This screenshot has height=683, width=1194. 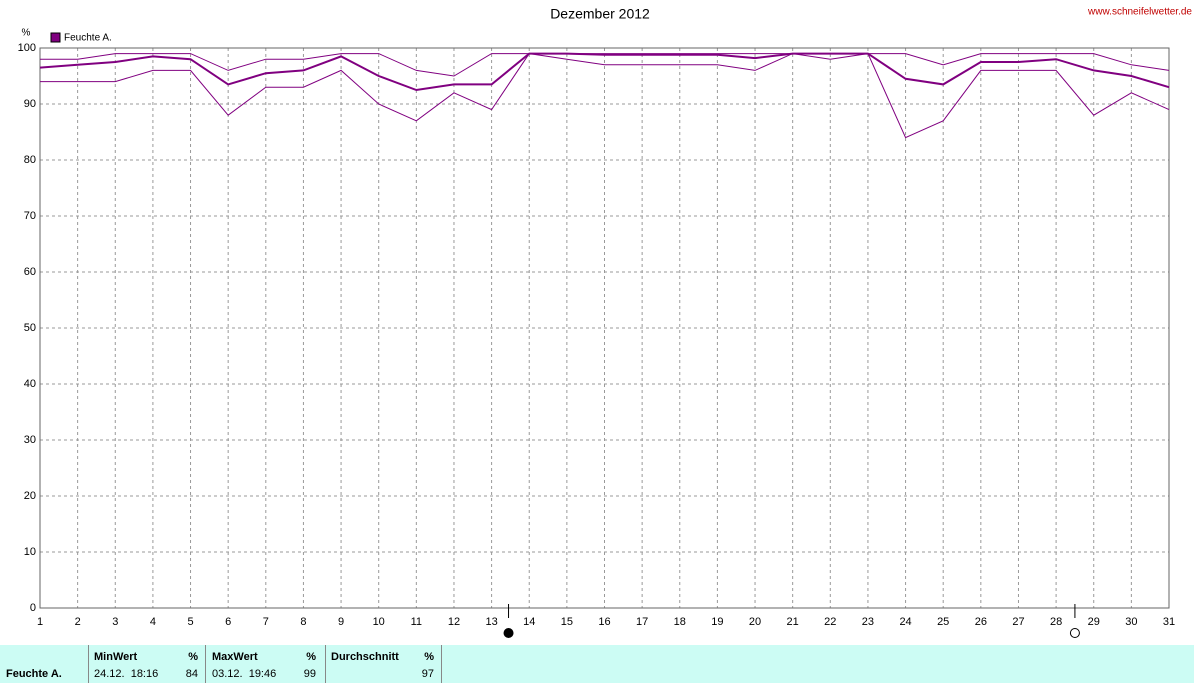 What do you see at coordinates (1018, 622) in the screenshot?
I see `x-tick-label: 27` at bounding box center [1018, 622].